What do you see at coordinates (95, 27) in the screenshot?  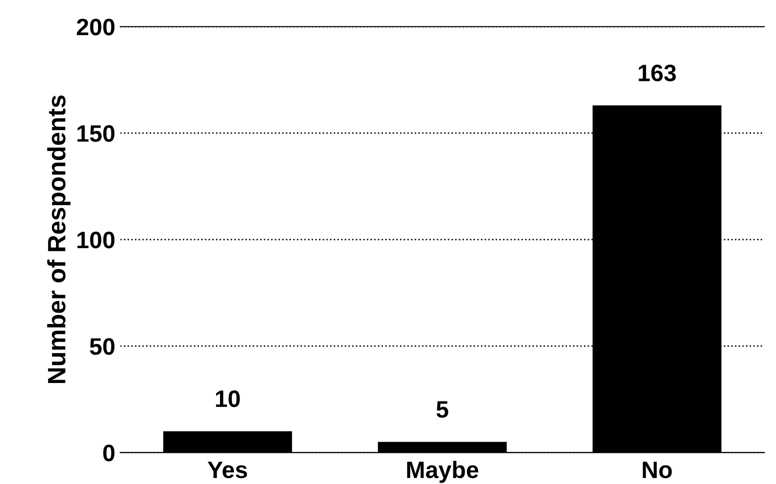 I see `y-tick-label: 200` at bounding box center [95, 27].